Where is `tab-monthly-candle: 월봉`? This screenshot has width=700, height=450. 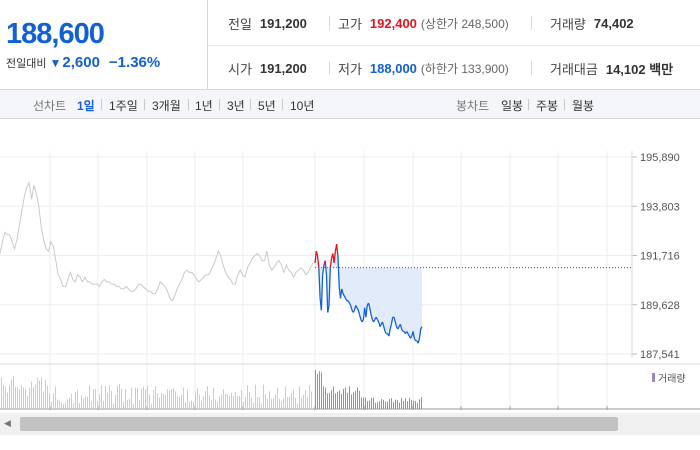 tab-monthly-candle: 월봉 is located at coordinates (583, 106).